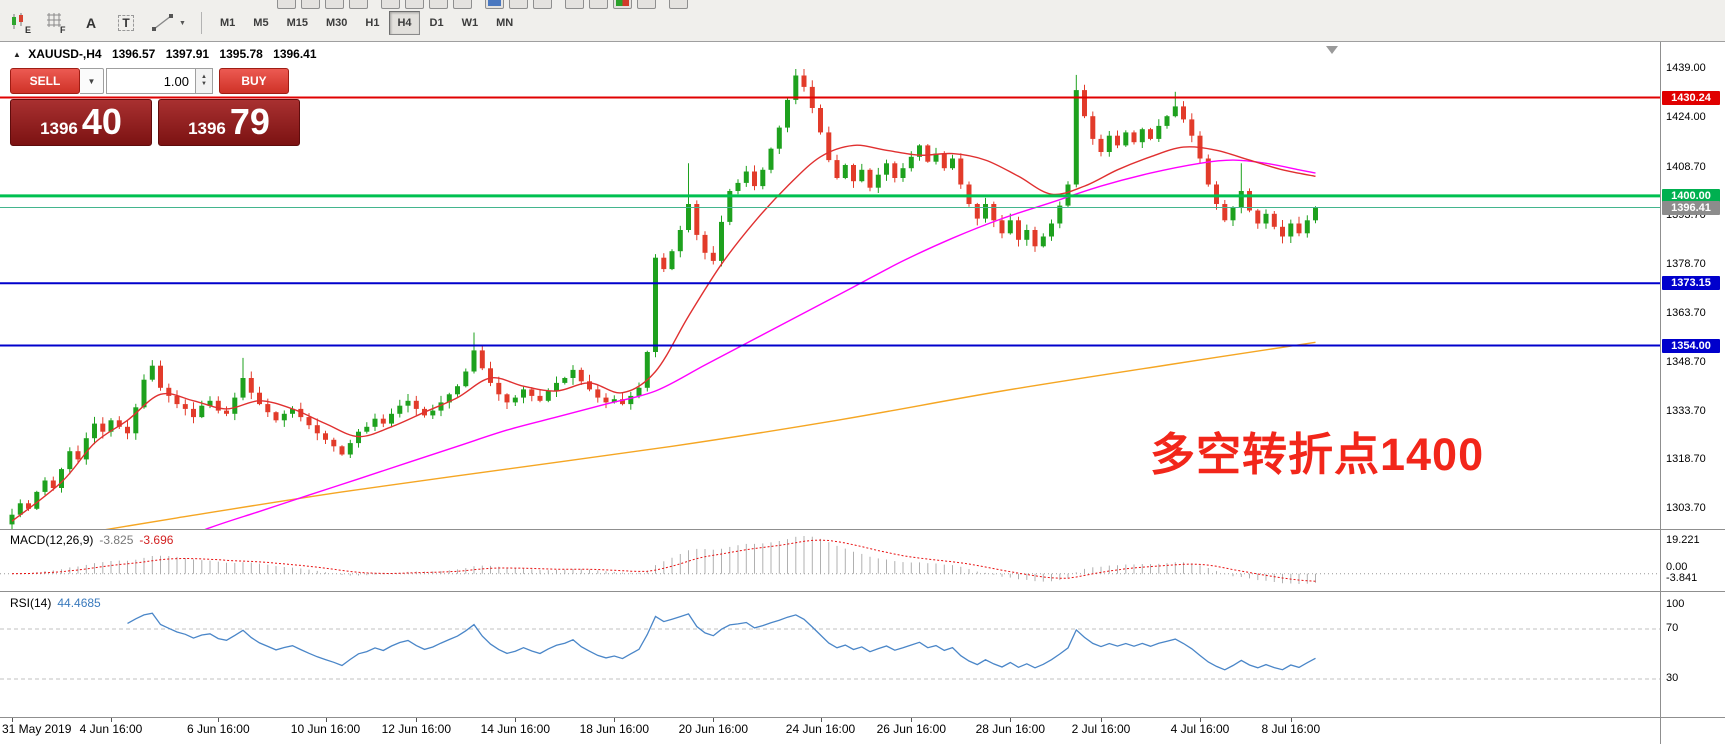 The width and height of the screenshot is (1725, 744). I want to click on top-toolbar: E F A T ▼, so click(862, 21).